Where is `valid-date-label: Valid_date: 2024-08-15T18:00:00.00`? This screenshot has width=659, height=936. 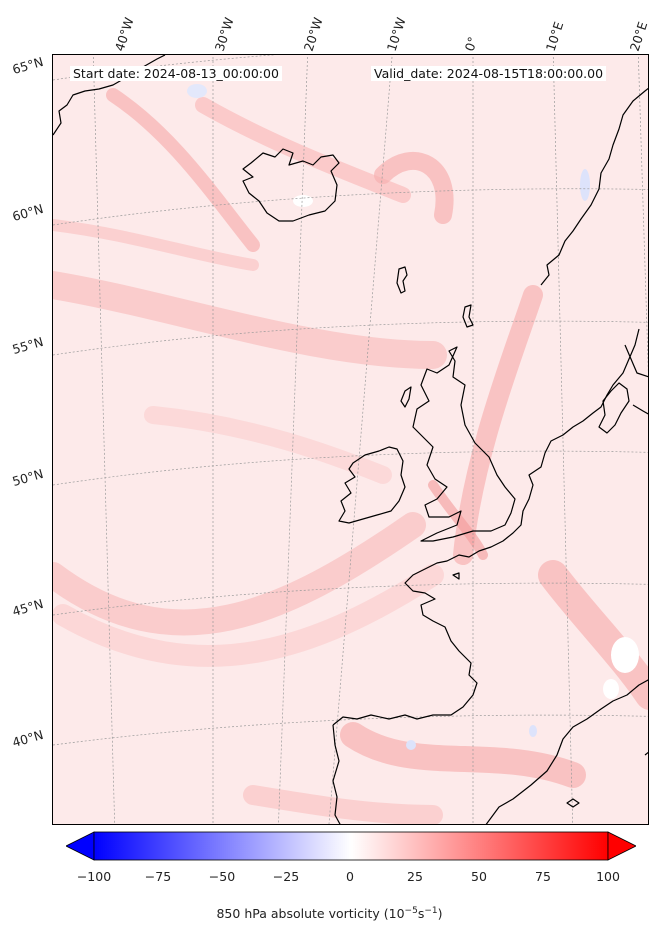 valid-date-label: Valid_date: 2024-08-15T18:00:00.00 is located at coordinates (489, 73).